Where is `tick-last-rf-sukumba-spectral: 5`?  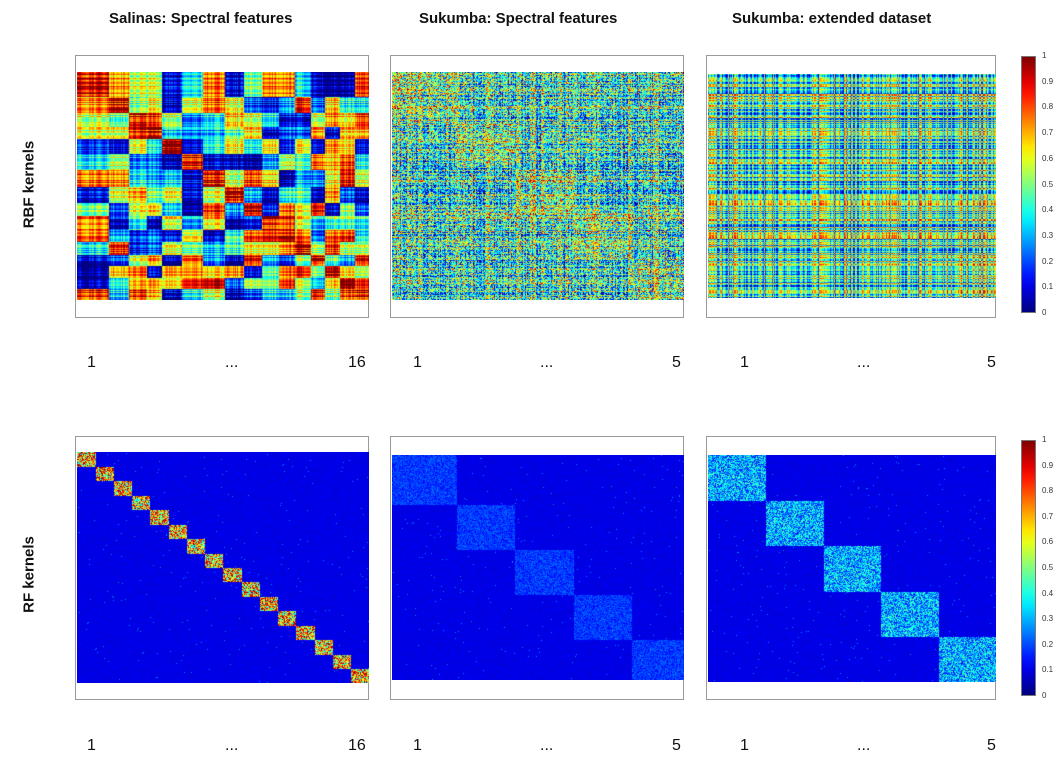
tick-last-rf-sukumba-spectral: 5 is located at coordinates (676, 745).